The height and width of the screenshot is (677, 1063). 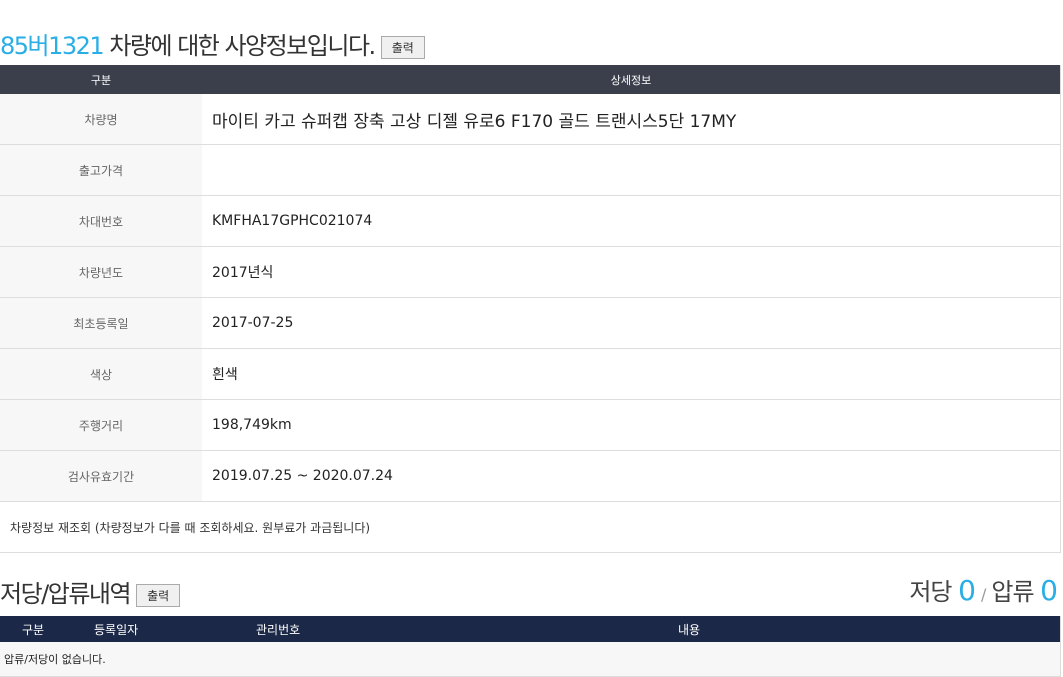 What do you see at coordinates (631, 79) in the screenshot?
I see `col-detail: 상세정보` at bounding box center [631, 79].